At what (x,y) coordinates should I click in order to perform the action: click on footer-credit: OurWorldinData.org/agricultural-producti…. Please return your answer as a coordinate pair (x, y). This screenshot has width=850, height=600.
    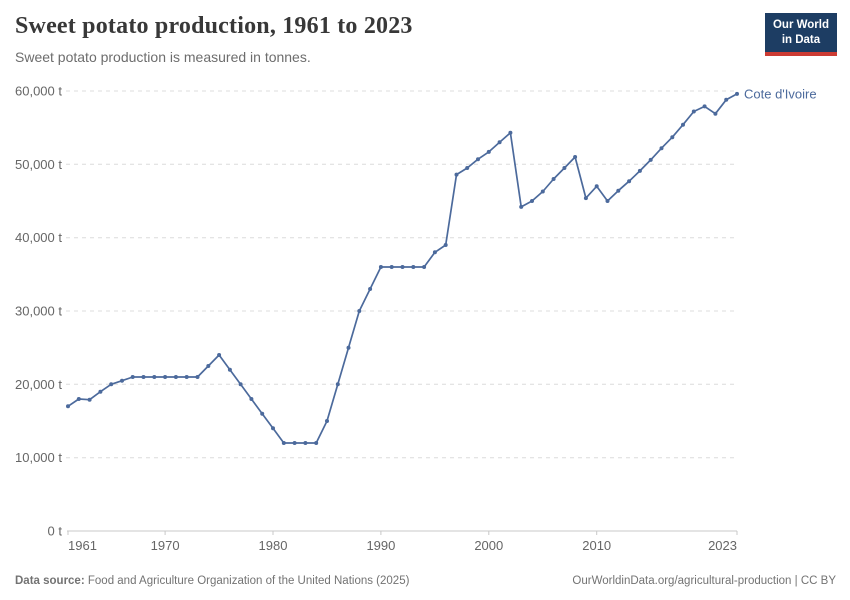
    Looking at the image, I should click on (704, 581).